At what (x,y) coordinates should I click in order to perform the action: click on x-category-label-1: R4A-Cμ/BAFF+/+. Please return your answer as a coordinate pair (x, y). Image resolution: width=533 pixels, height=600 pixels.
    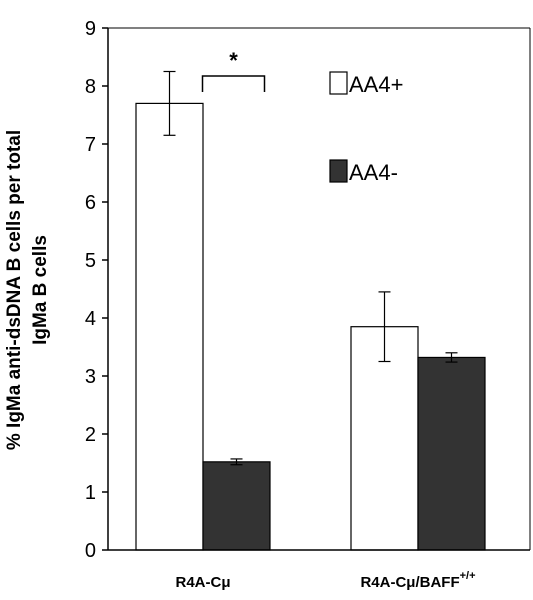
    Looking at the image, I should click on (417, 580).